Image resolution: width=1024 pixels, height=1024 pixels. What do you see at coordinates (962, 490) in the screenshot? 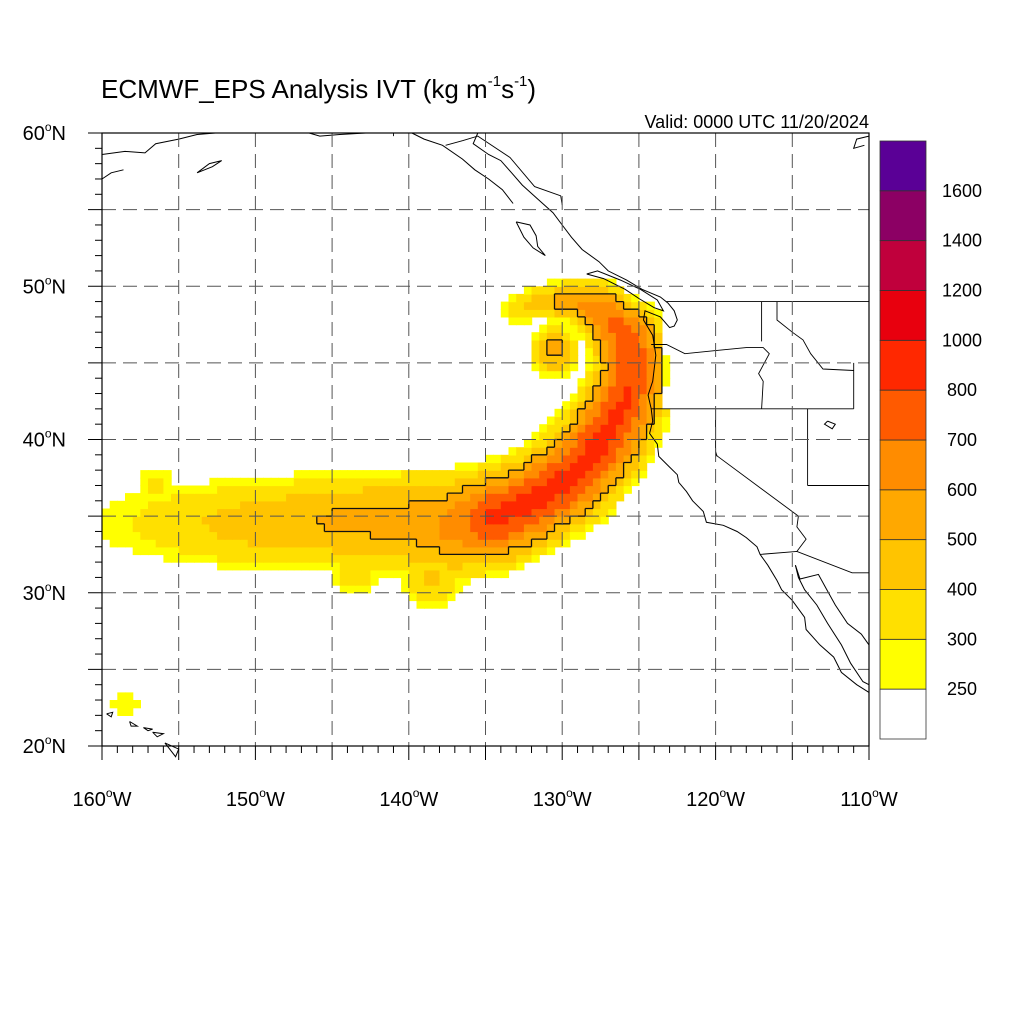
I see `colorbar-label: 600` at bounding box center [962, 490].